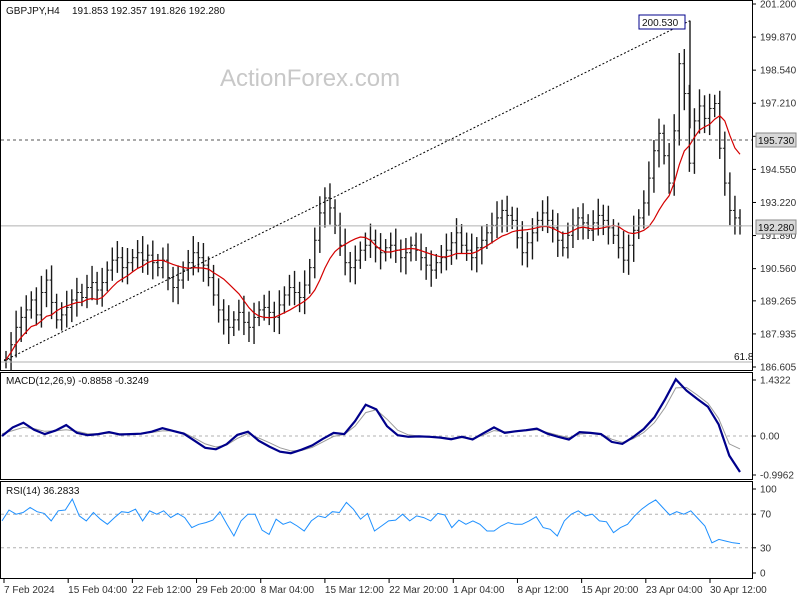 The image size is (800, 600). I want to click on price-tick-label: 198.540, so click(778, 71).